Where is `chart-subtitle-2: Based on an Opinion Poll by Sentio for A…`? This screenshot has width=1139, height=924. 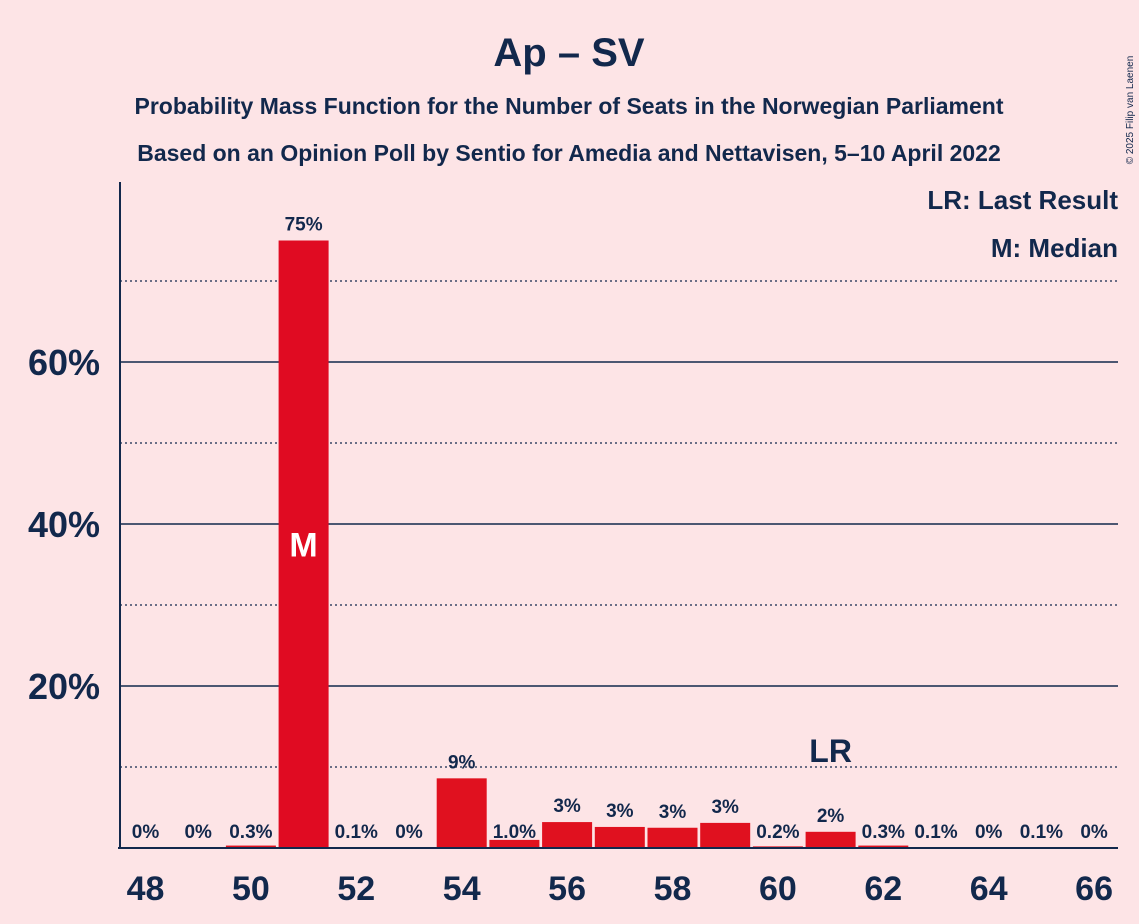 chart-subtitle-2: Based on an Opinion Poll by Sentio for A… is located at coordinates (569, 153).